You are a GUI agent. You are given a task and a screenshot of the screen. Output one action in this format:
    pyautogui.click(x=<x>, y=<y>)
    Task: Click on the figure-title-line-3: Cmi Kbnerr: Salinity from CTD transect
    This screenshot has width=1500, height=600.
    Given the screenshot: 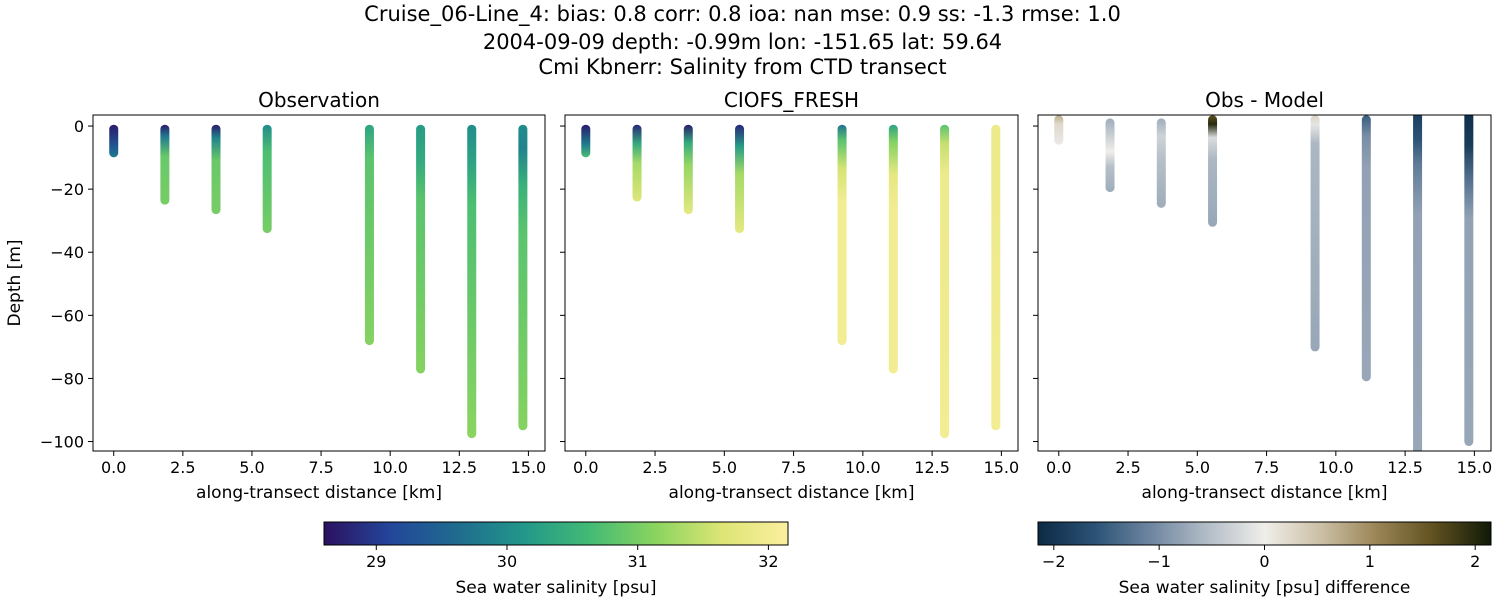 What is the action you would take?
    pyautogui.click(x=742, y=67)
    